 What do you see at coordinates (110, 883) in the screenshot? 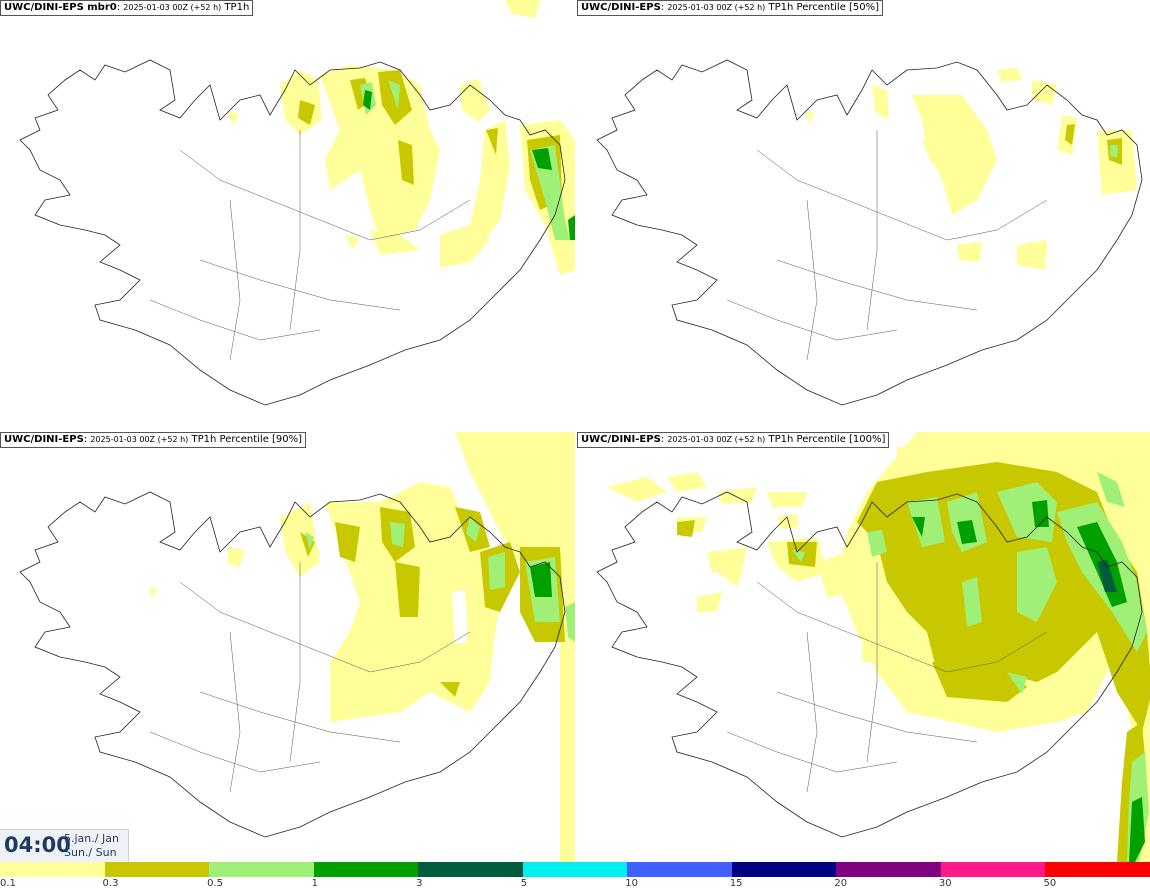
I see `legend-label: 0.3` at bounding box center [110, 883].